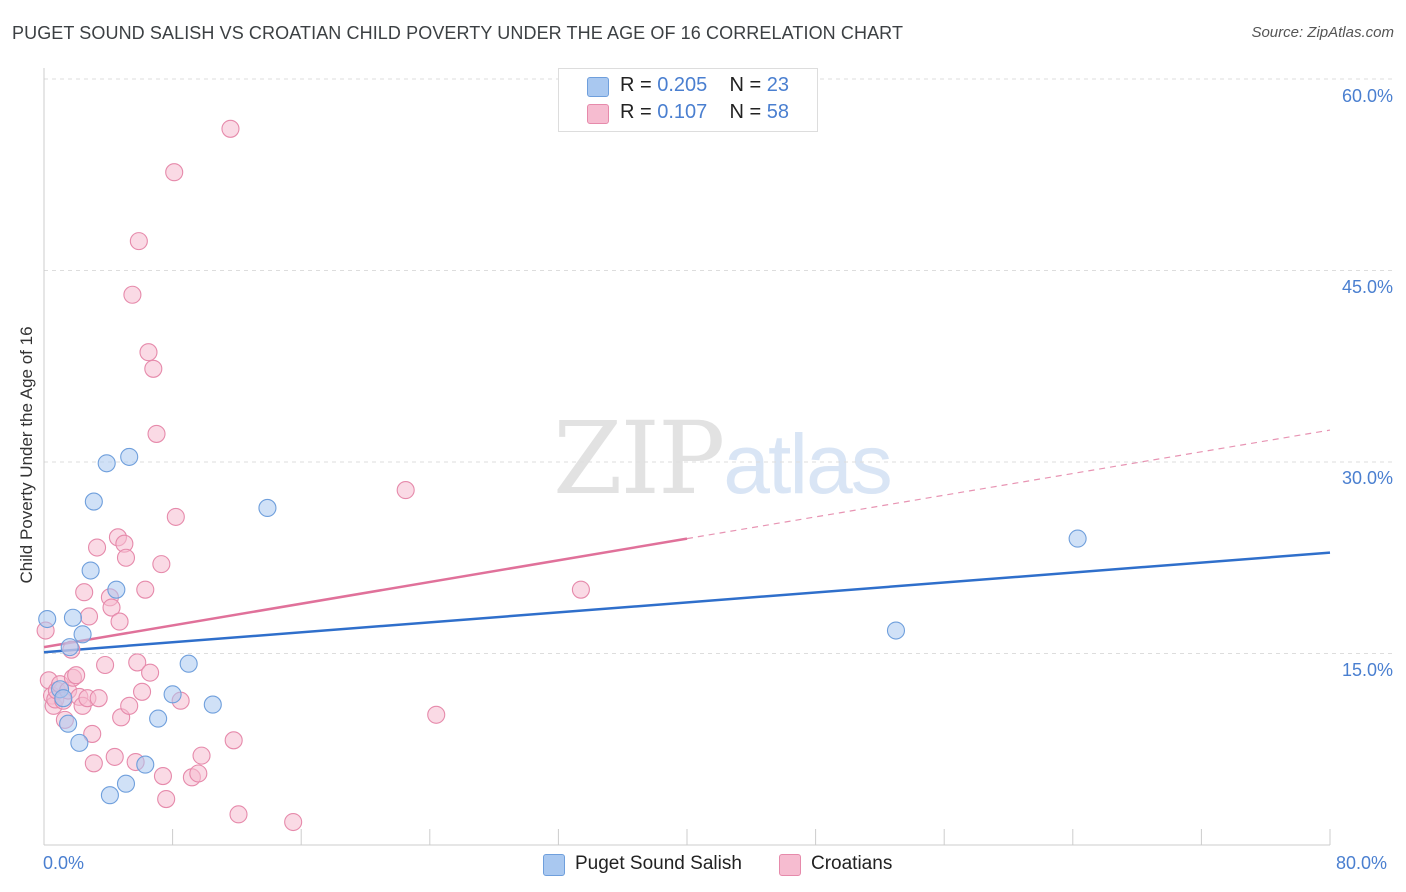 The height and width of the screenshot is (892, 1406). I want to click on legend-r-value: 0.205, so click(682, 85).